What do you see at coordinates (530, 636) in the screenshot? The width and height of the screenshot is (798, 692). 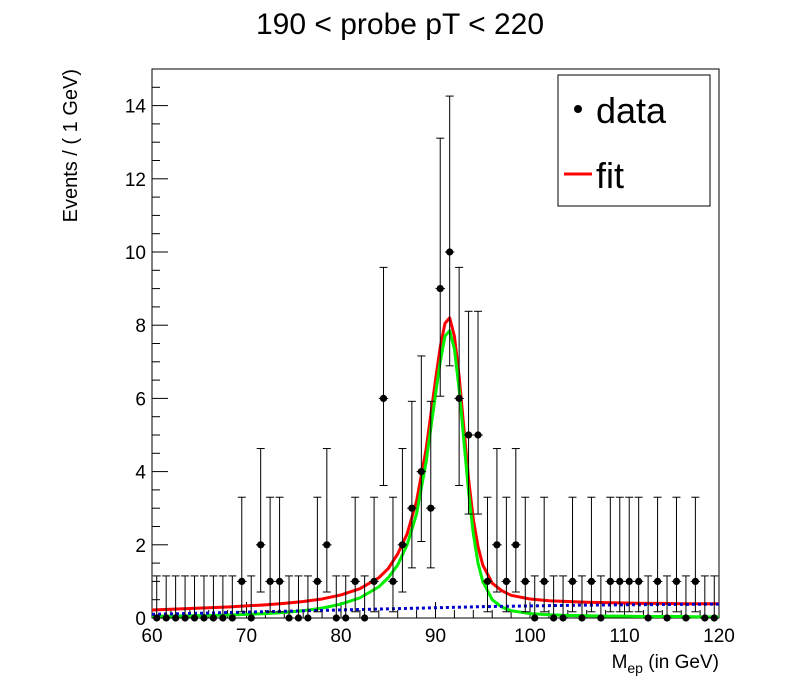 I see `x-tick-label: 100` at bounding box center [530, 636].